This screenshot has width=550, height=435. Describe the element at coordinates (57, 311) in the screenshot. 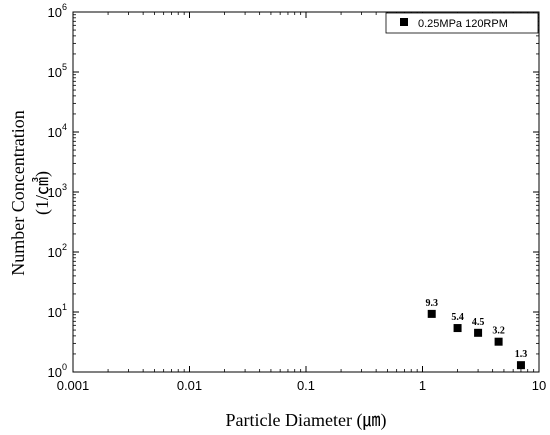

I see `y-tick-label: 10¹` at that location.